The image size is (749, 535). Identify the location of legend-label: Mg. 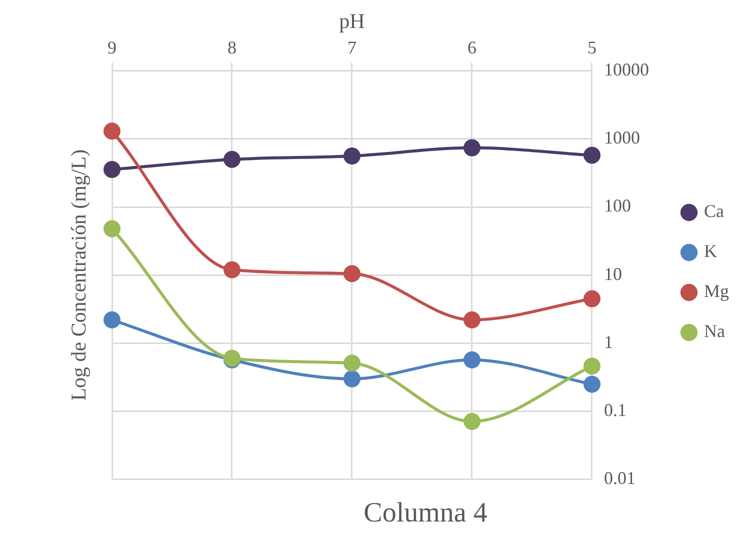
(717, 291).